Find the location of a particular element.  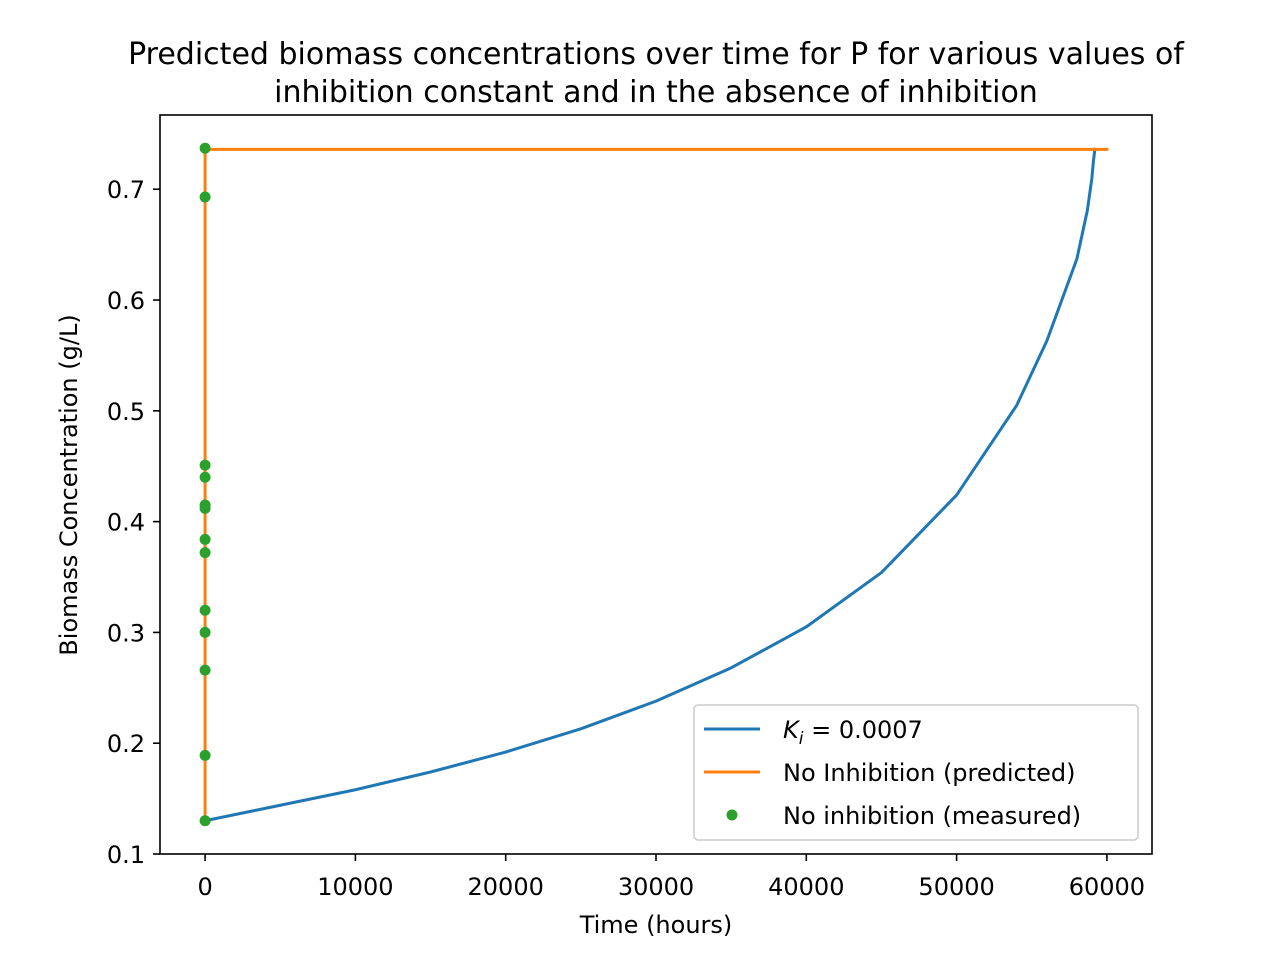

legend-label: Ki = 0.0007 is located at coordinates (853, 732).